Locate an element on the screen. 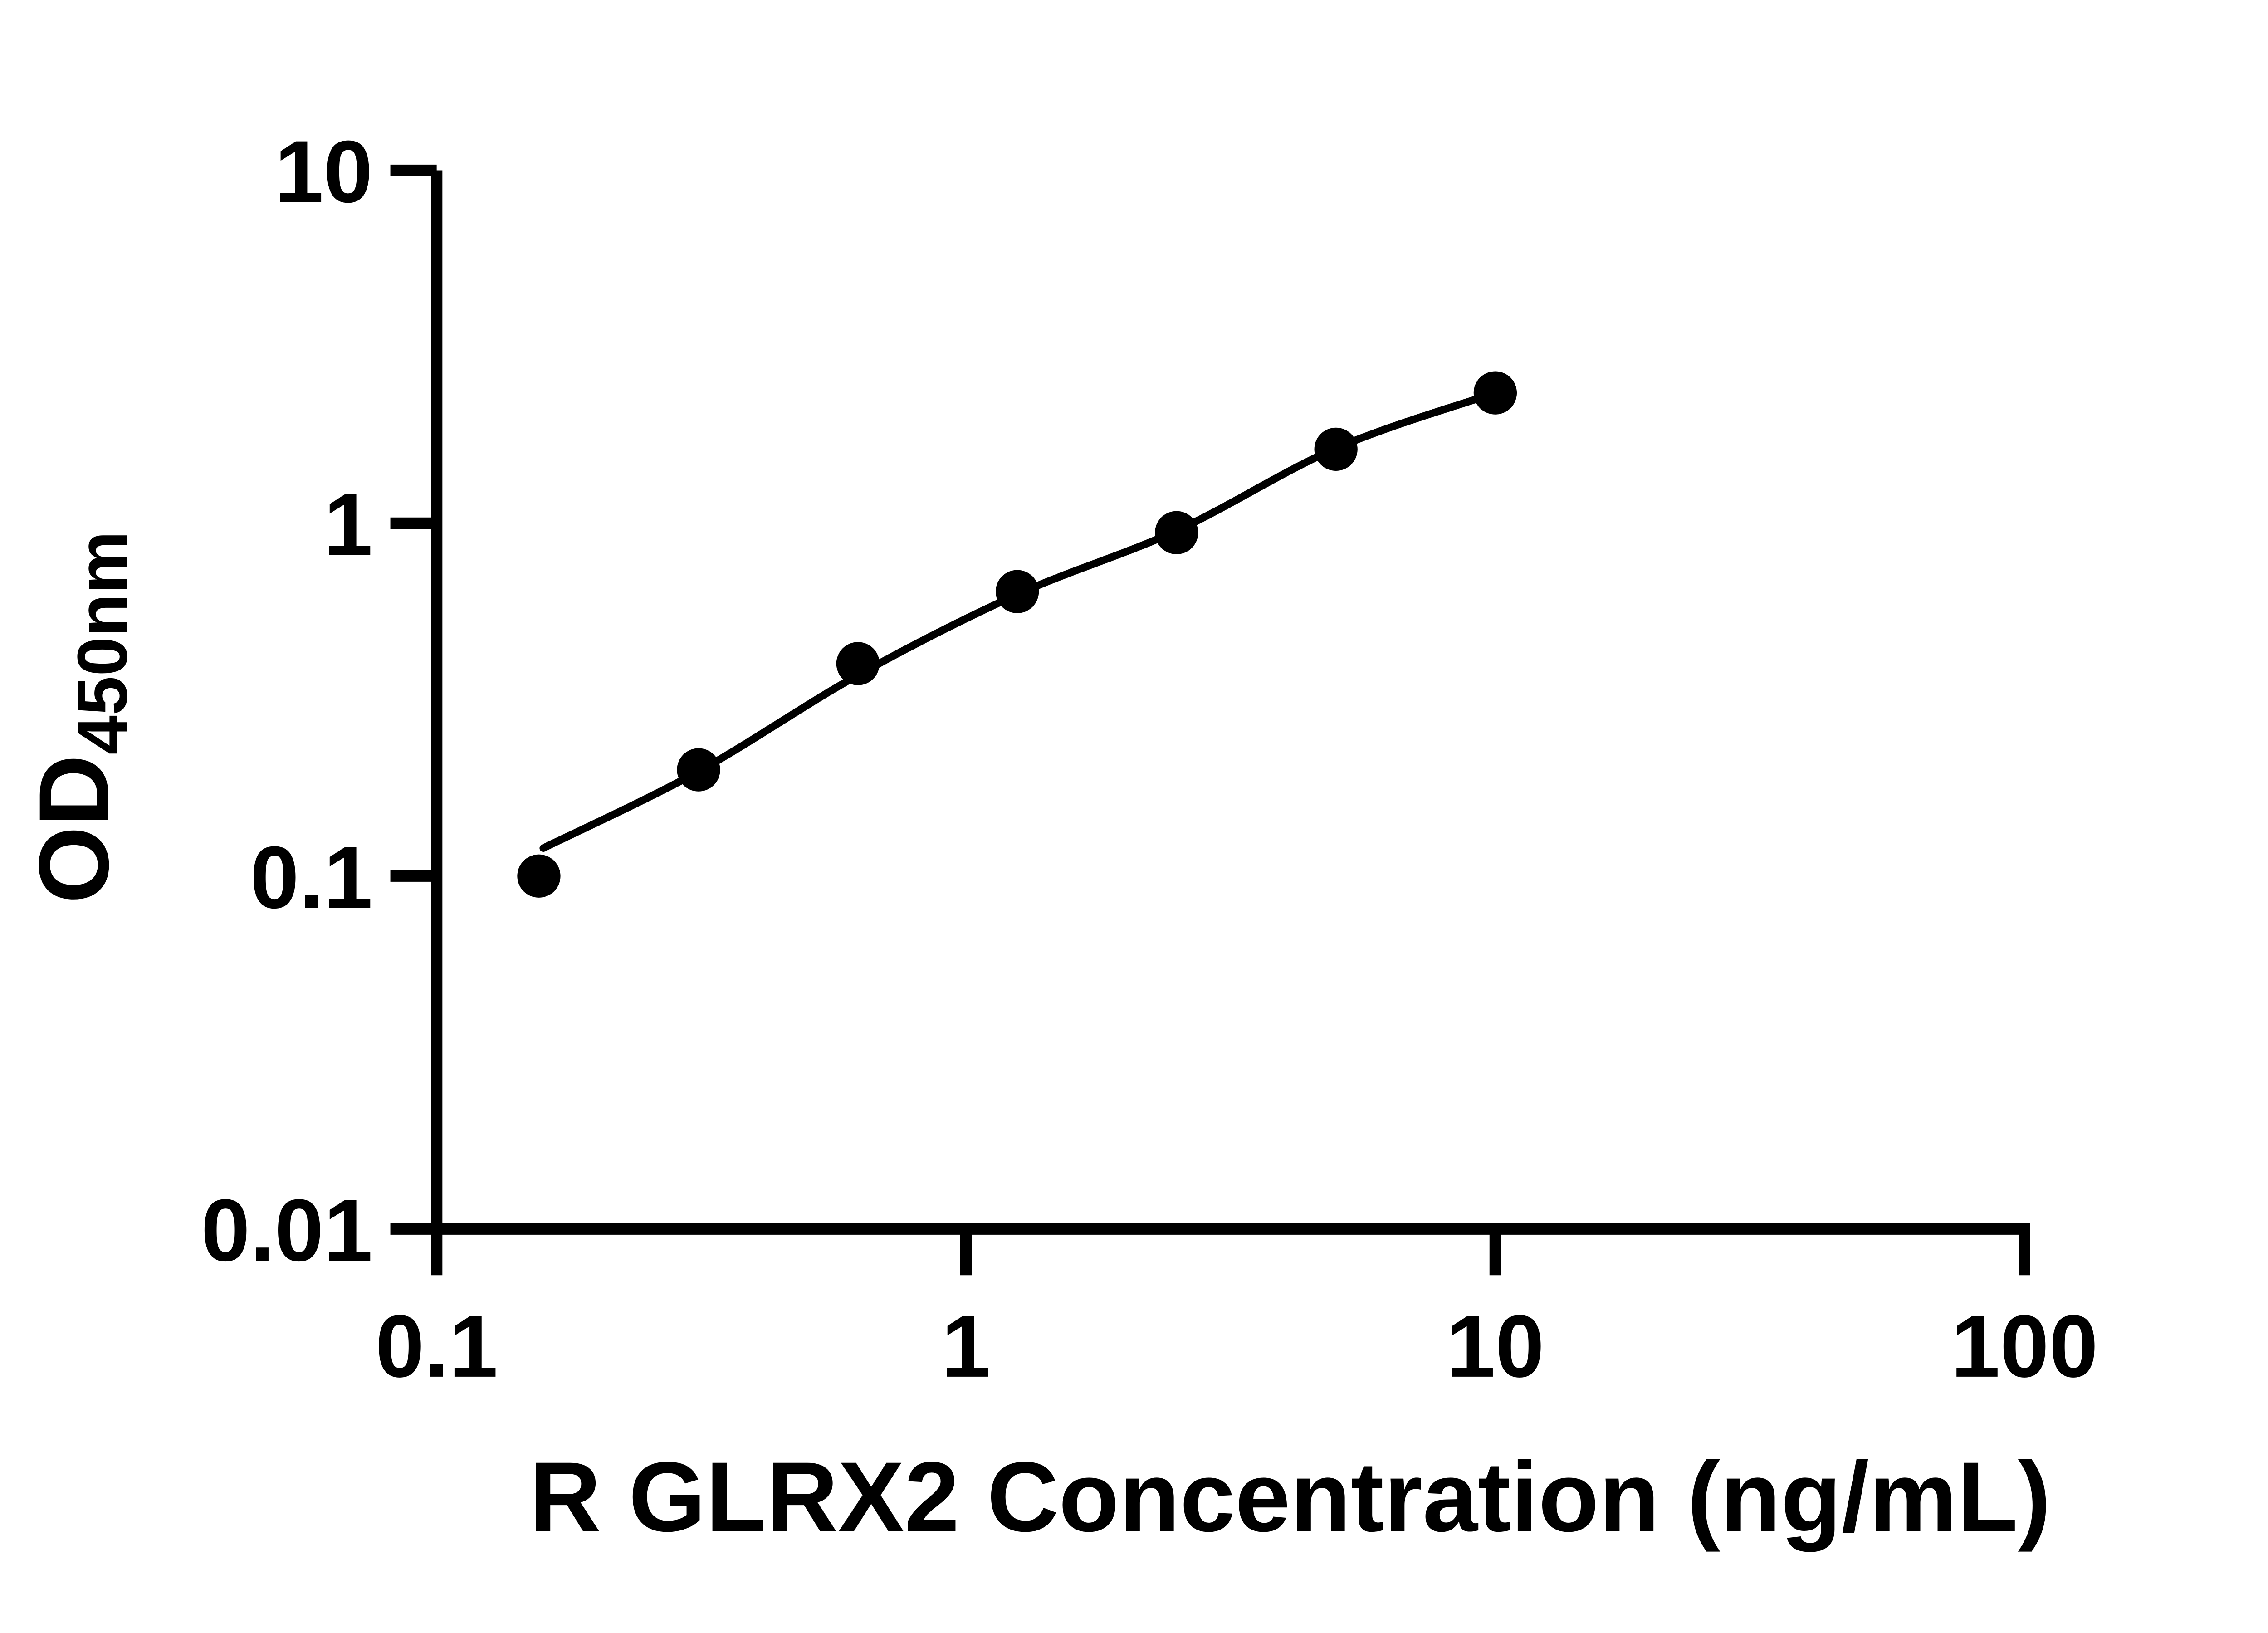 This screenshot has height=1633, width=2268. x-axis-ticks is located at coordinates (1231, 1252).